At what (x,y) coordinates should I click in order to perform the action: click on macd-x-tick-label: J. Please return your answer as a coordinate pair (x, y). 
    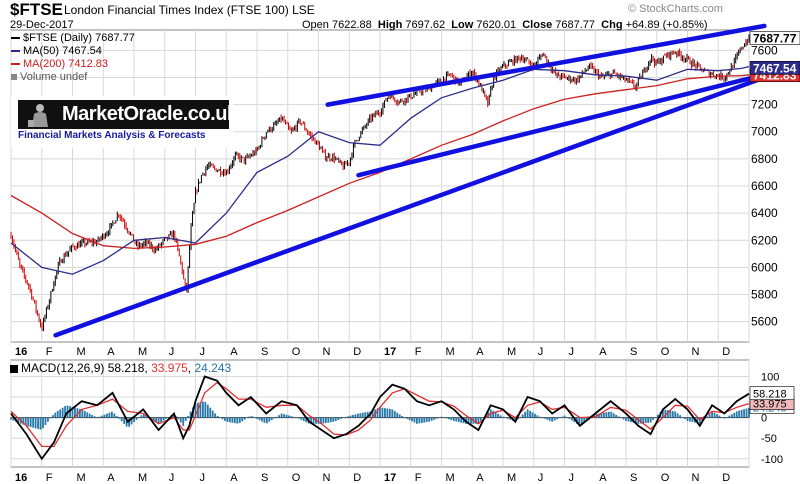
    Looking at the image, I should click on (541, 478).